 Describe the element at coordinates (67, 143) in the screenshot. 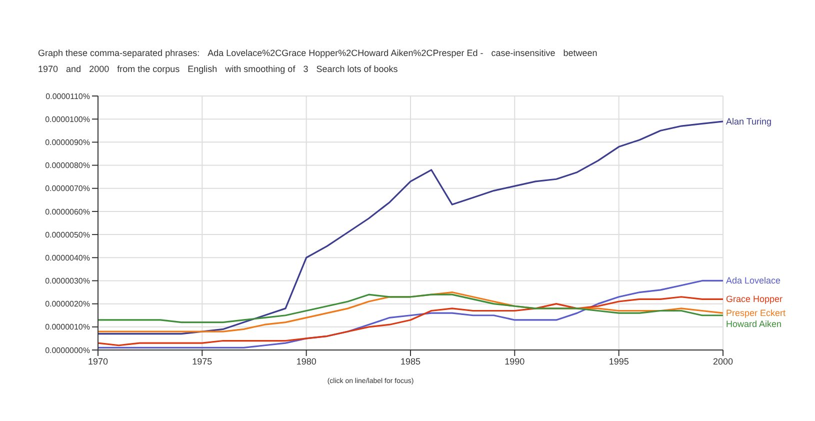

I see `y-tick-label: 0.0000090%` at that location.